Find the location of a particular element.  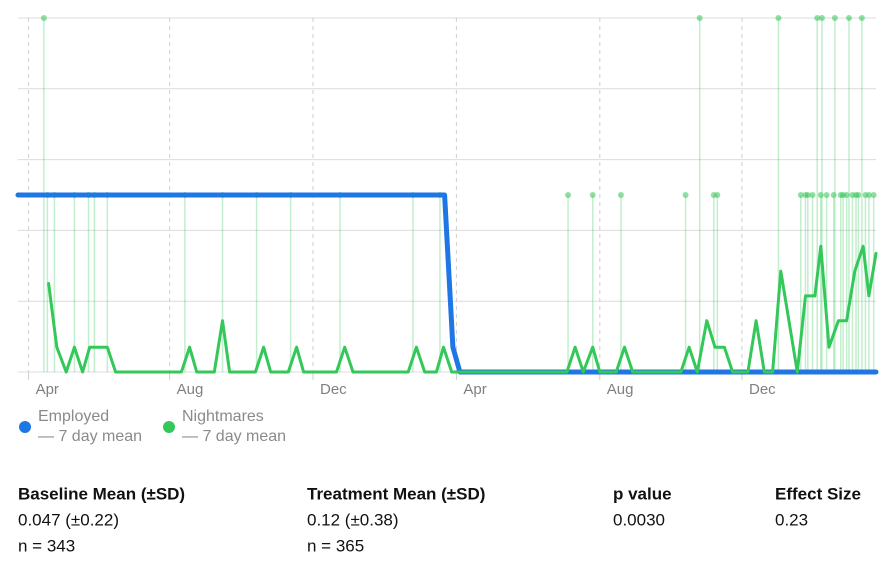

legend-label: Nightmares is located at coordinates (223, 416).